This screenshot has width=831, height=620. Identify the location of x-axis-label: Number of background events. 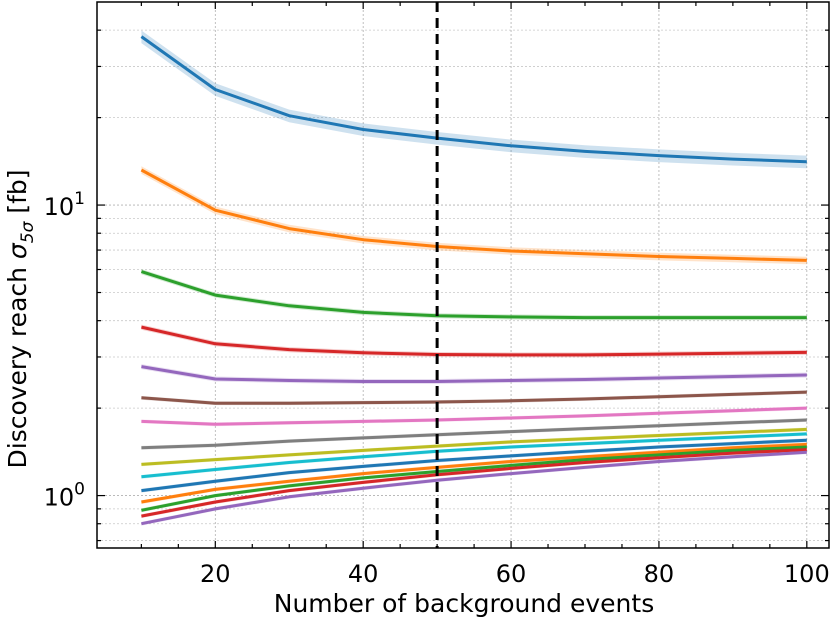
(464, 603).